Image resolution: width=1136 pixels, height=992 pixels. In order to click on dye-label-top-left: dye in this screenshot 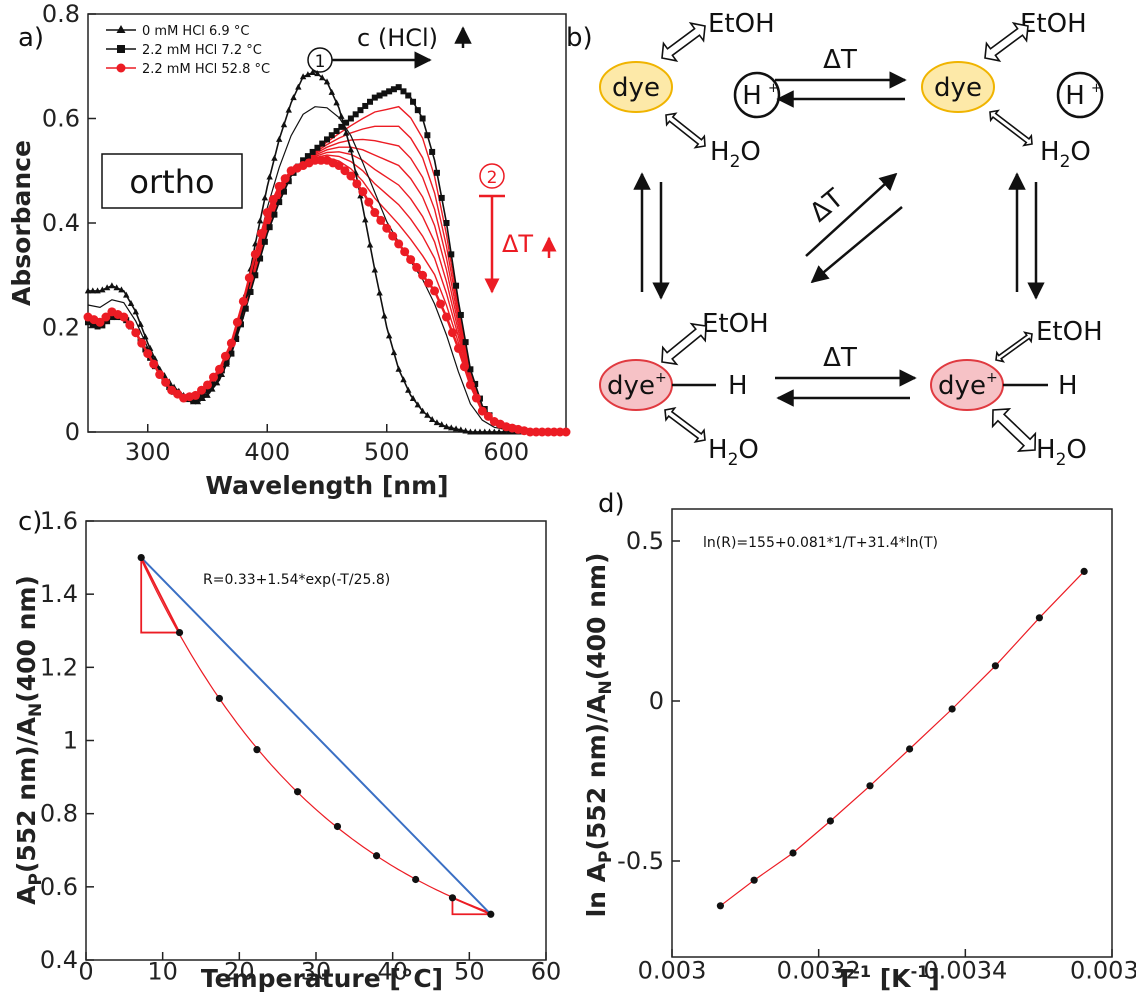, I will do `click(636, 88)`.